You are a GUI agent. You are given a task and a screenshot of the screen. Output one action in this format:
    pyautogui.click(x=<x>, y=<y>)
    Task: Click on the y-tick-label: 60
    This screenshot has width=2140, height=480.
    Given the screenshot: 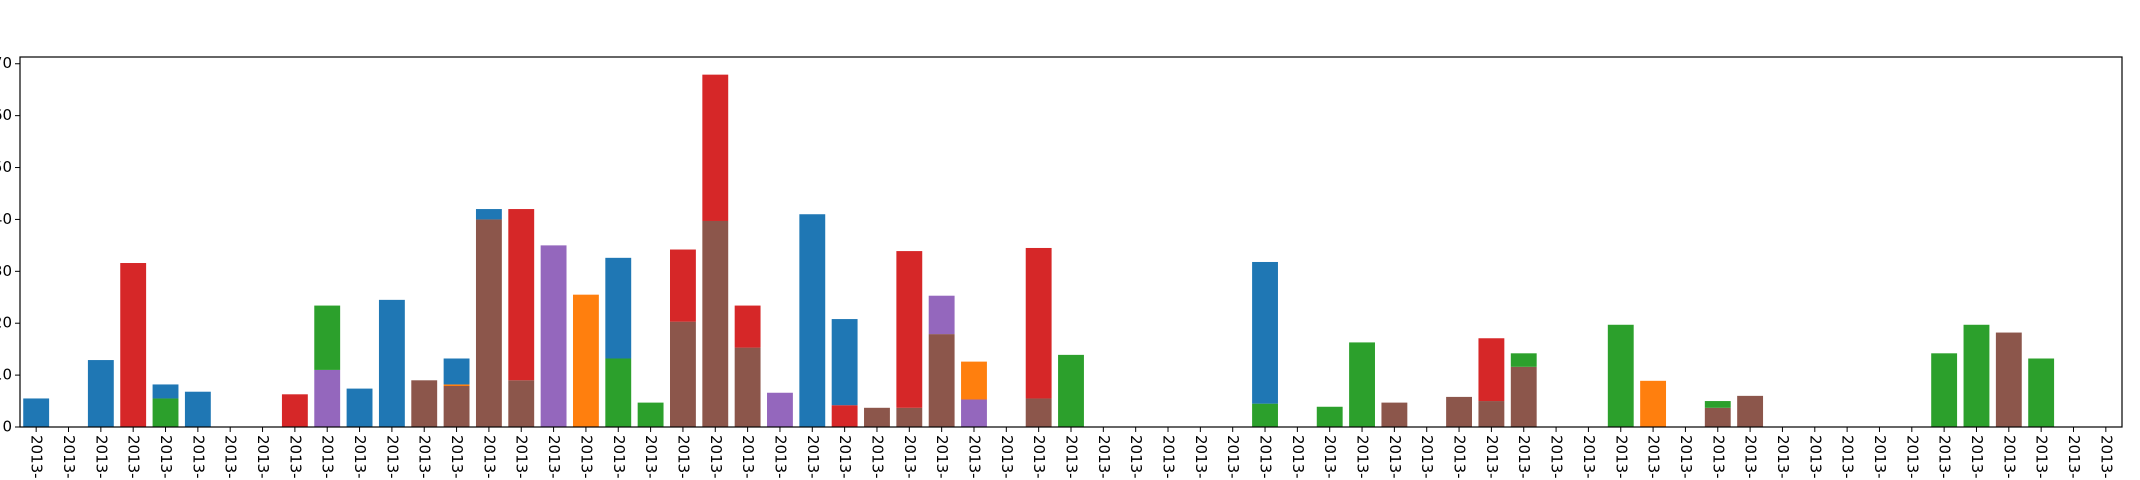 What is the action you would take?
    pyautogui.click(x=6, y=115)
    